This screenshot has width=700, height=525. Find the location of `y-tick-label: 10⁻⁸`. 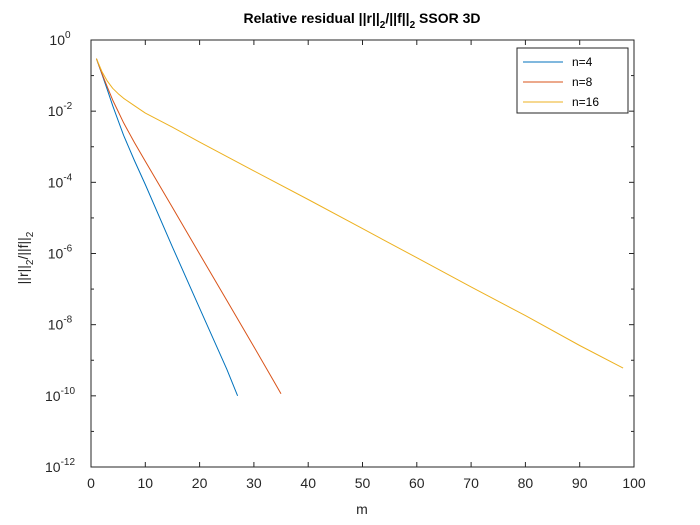

y-tick-label: 10⁻⁸ is located at coordinates (60, 324).